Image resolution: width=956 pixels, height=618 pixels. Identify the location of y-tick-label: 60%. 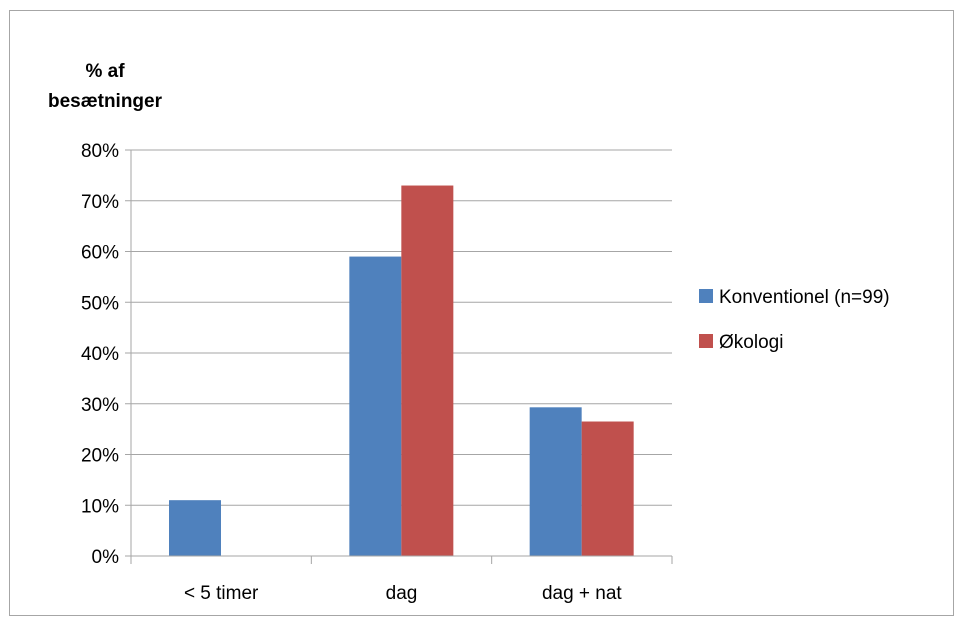
(100, 253).